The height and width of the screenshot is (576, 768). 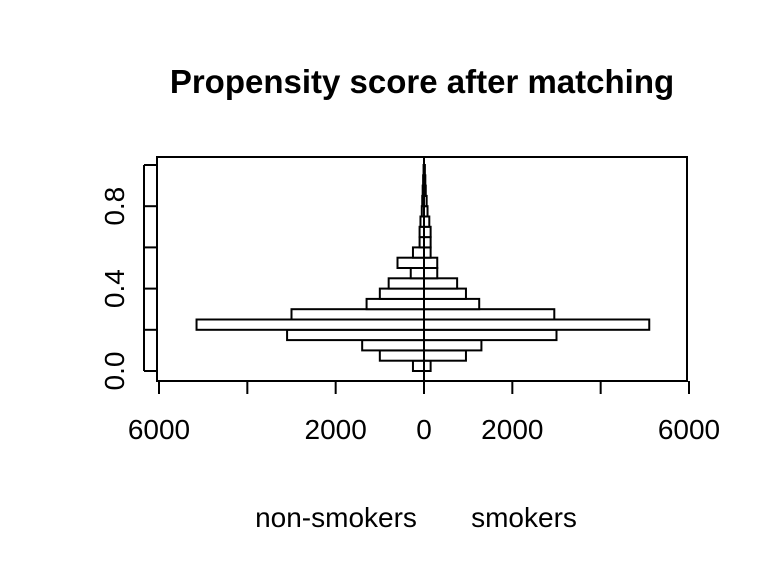 What do you see at coordinates (336, 429) in the screenshot?
I see `x-tick-label-1: 2000` at bounding box center [336, 429].